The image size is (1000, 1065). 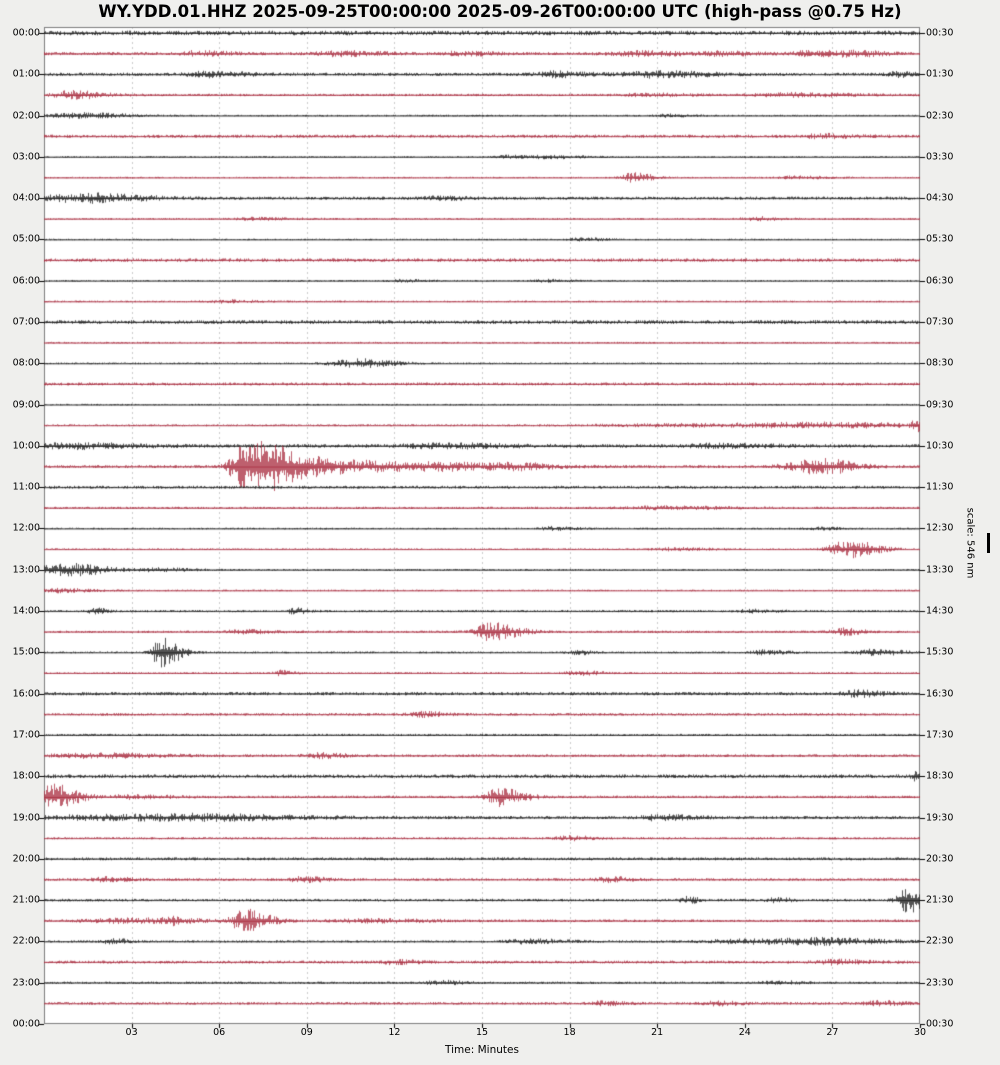 What do you see at coordinates (988, 543) in the screenshot?
I see `scale-bar` at bounding box center [988, 543].